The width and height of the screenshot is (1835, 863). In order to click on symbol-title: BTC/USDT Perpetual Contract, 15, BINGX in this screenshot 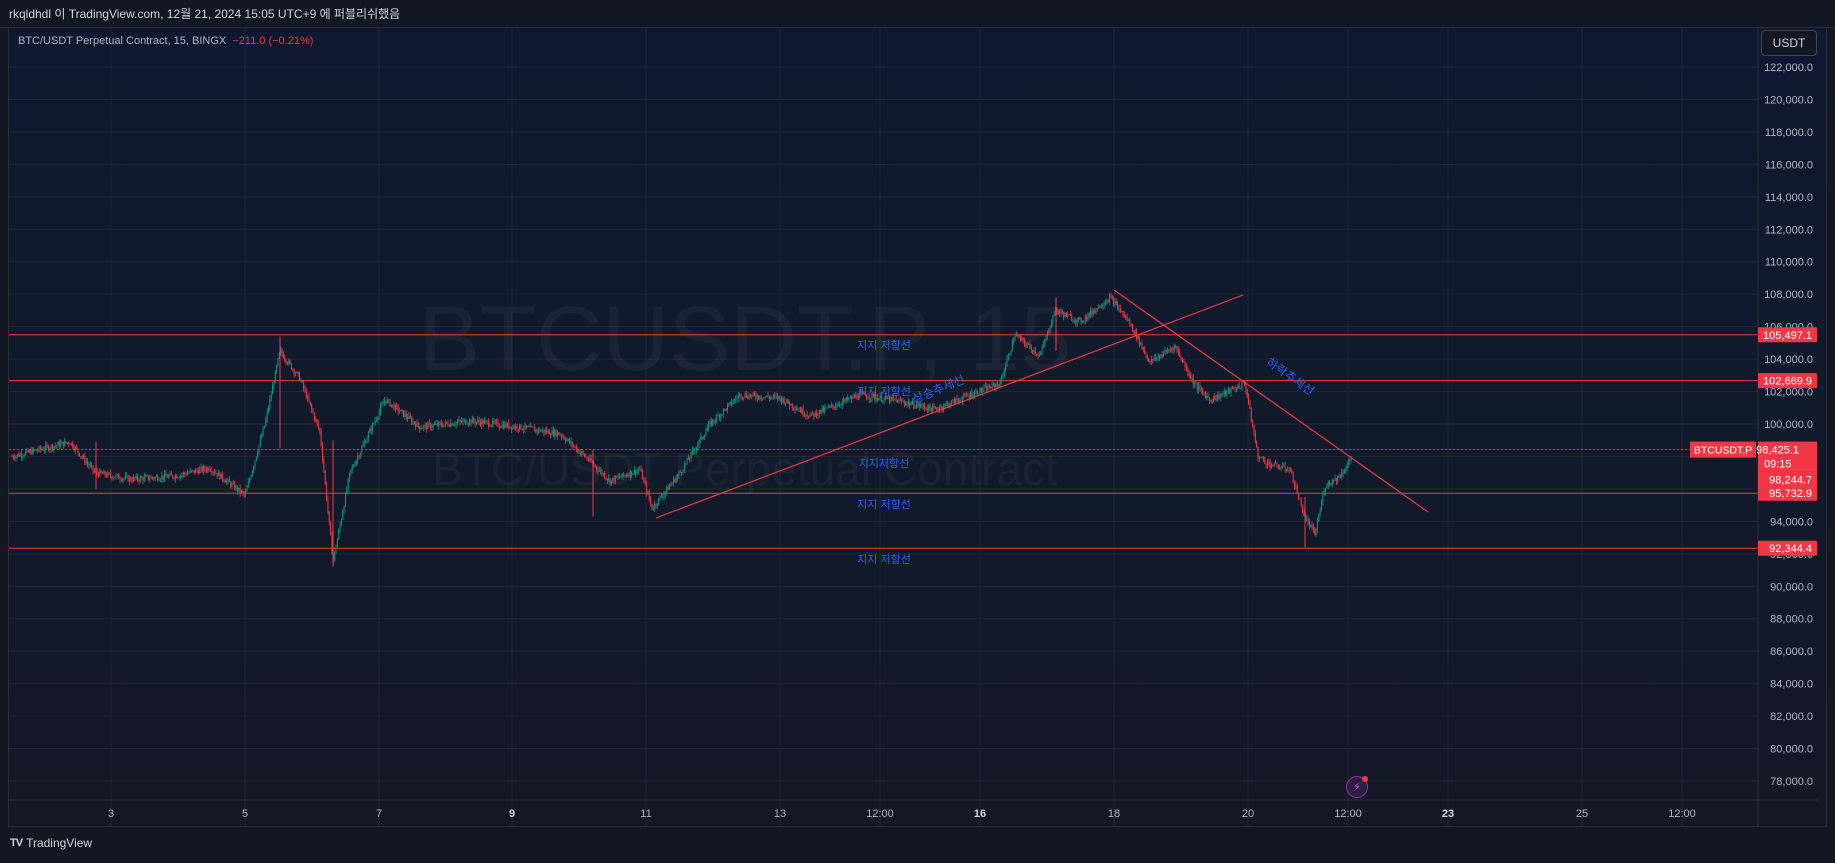, I will do `click(122, 41)`.